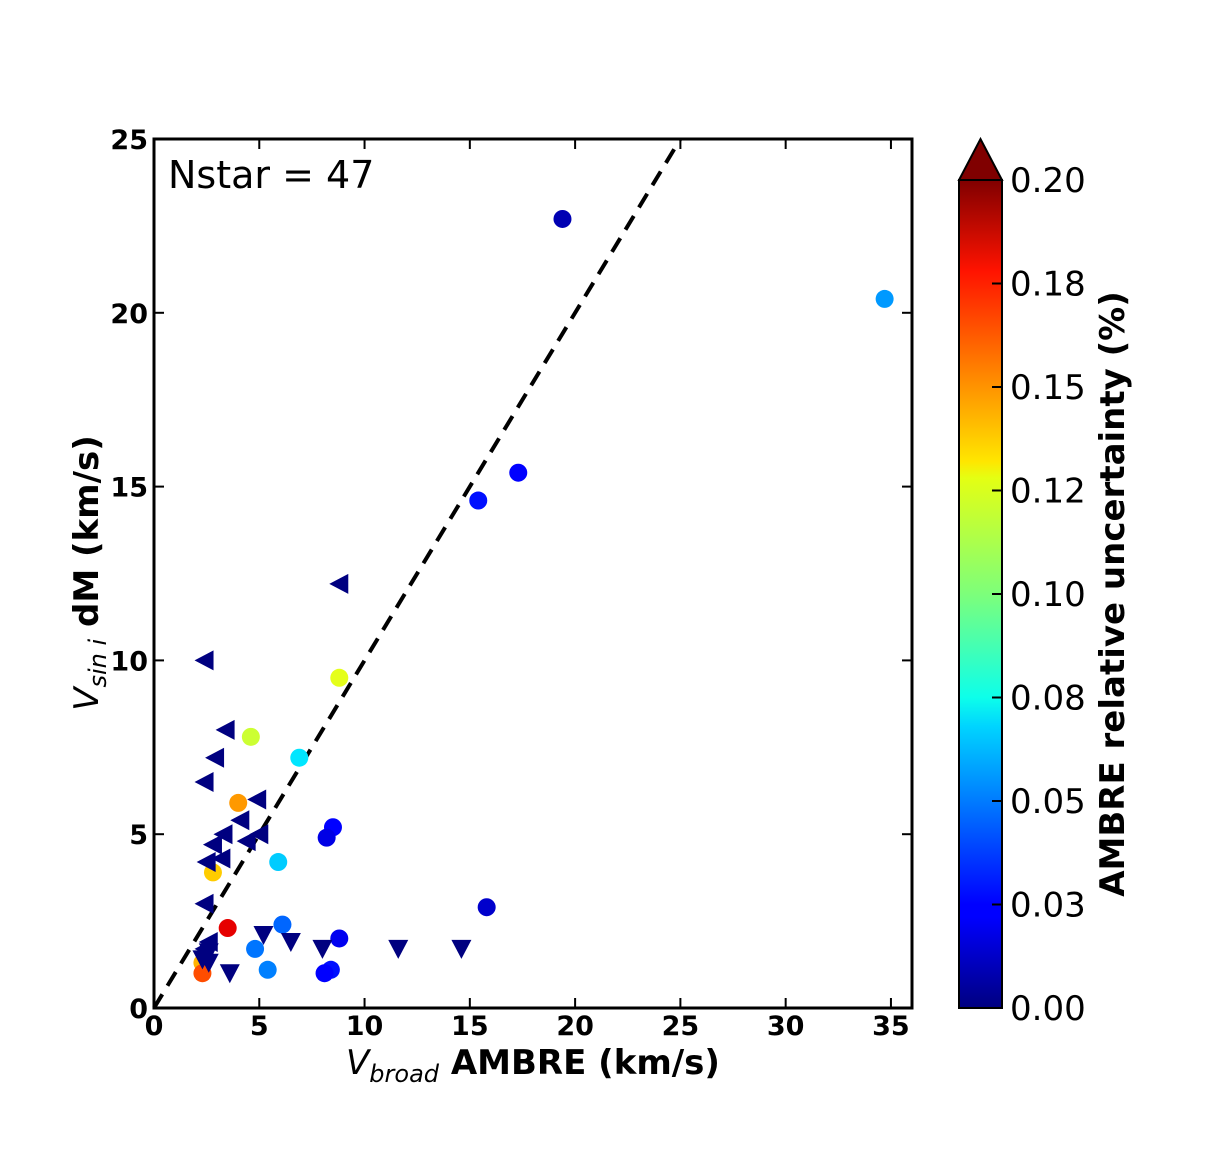 The width and height of the screenshot is (1224, 1152). Describe the element at coordinates (470, 1026) in the screenshot. I see `x-tick-label: 15` at that location.